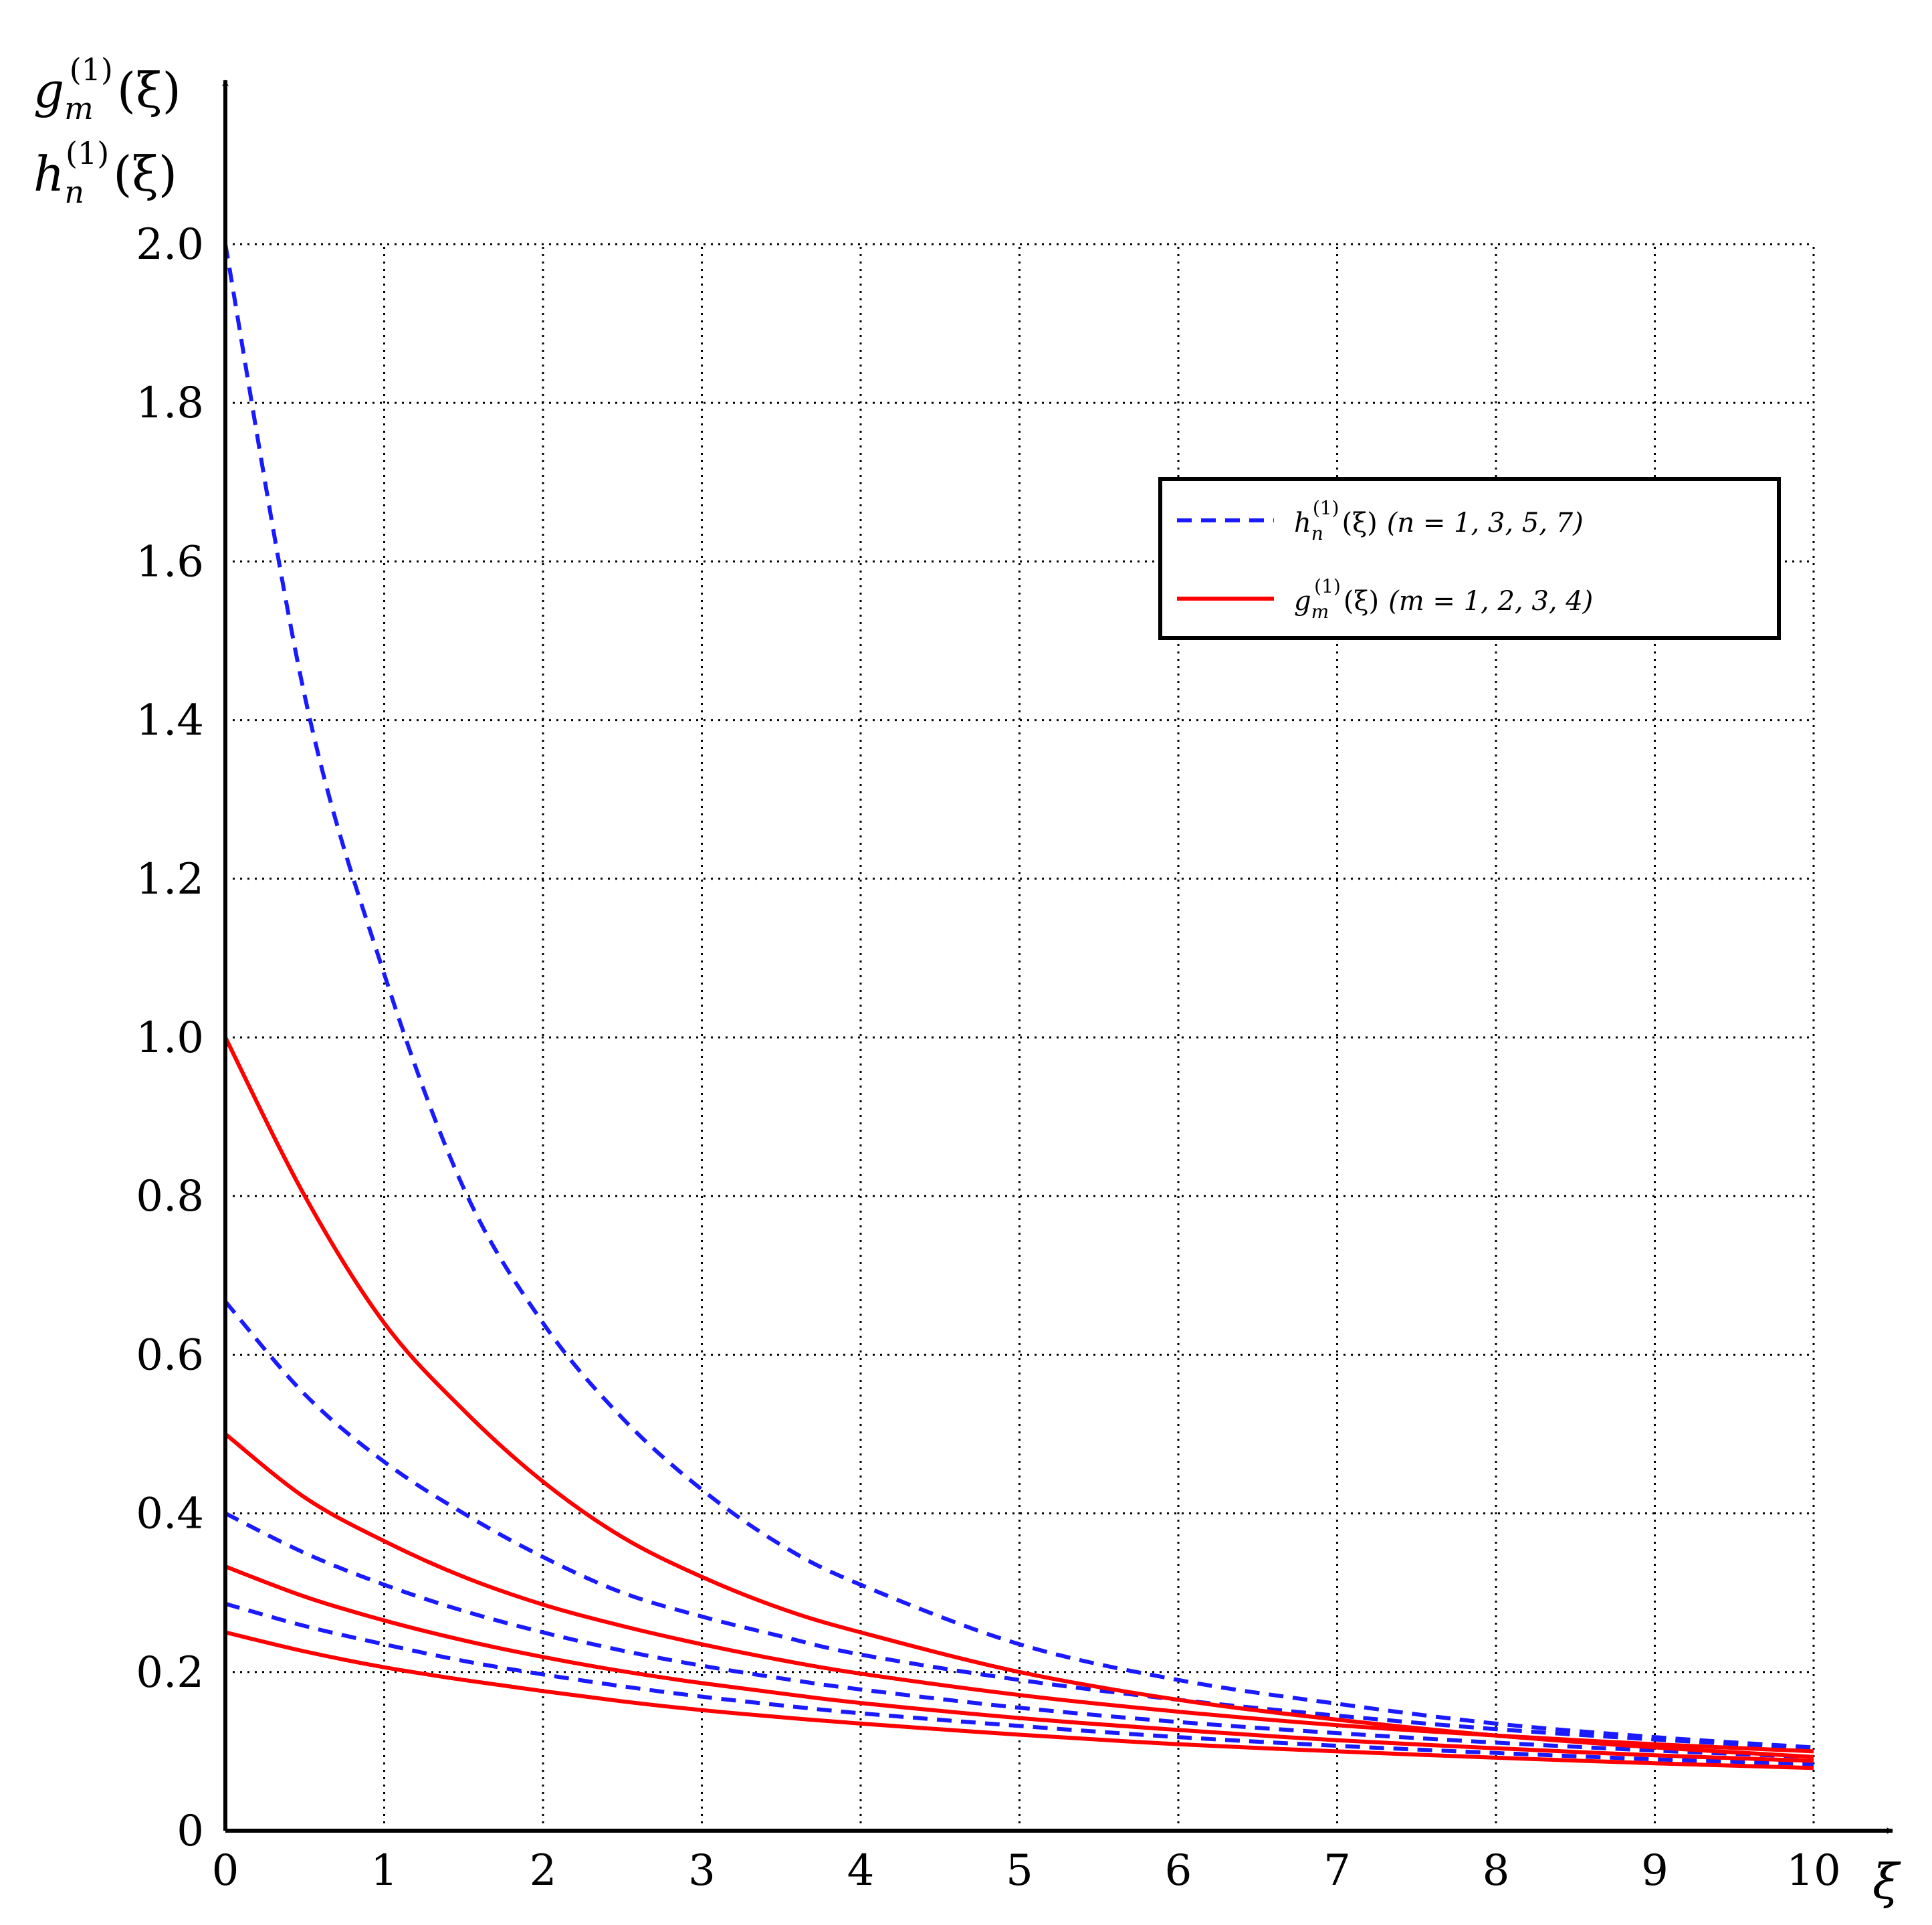 The height and width of the screenshot is (1925, 1932). I want to click on y-axis-title-g-sup: (1), so click(91, 70).